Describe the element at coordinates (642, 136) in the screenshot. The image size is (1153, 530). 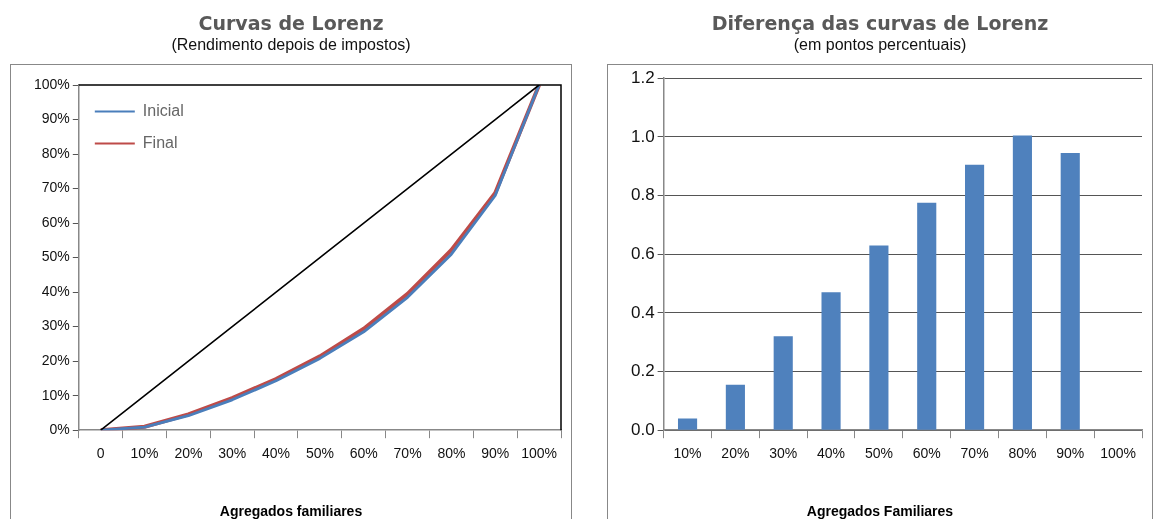
I see `y-tick-label: 1.0` at that location.